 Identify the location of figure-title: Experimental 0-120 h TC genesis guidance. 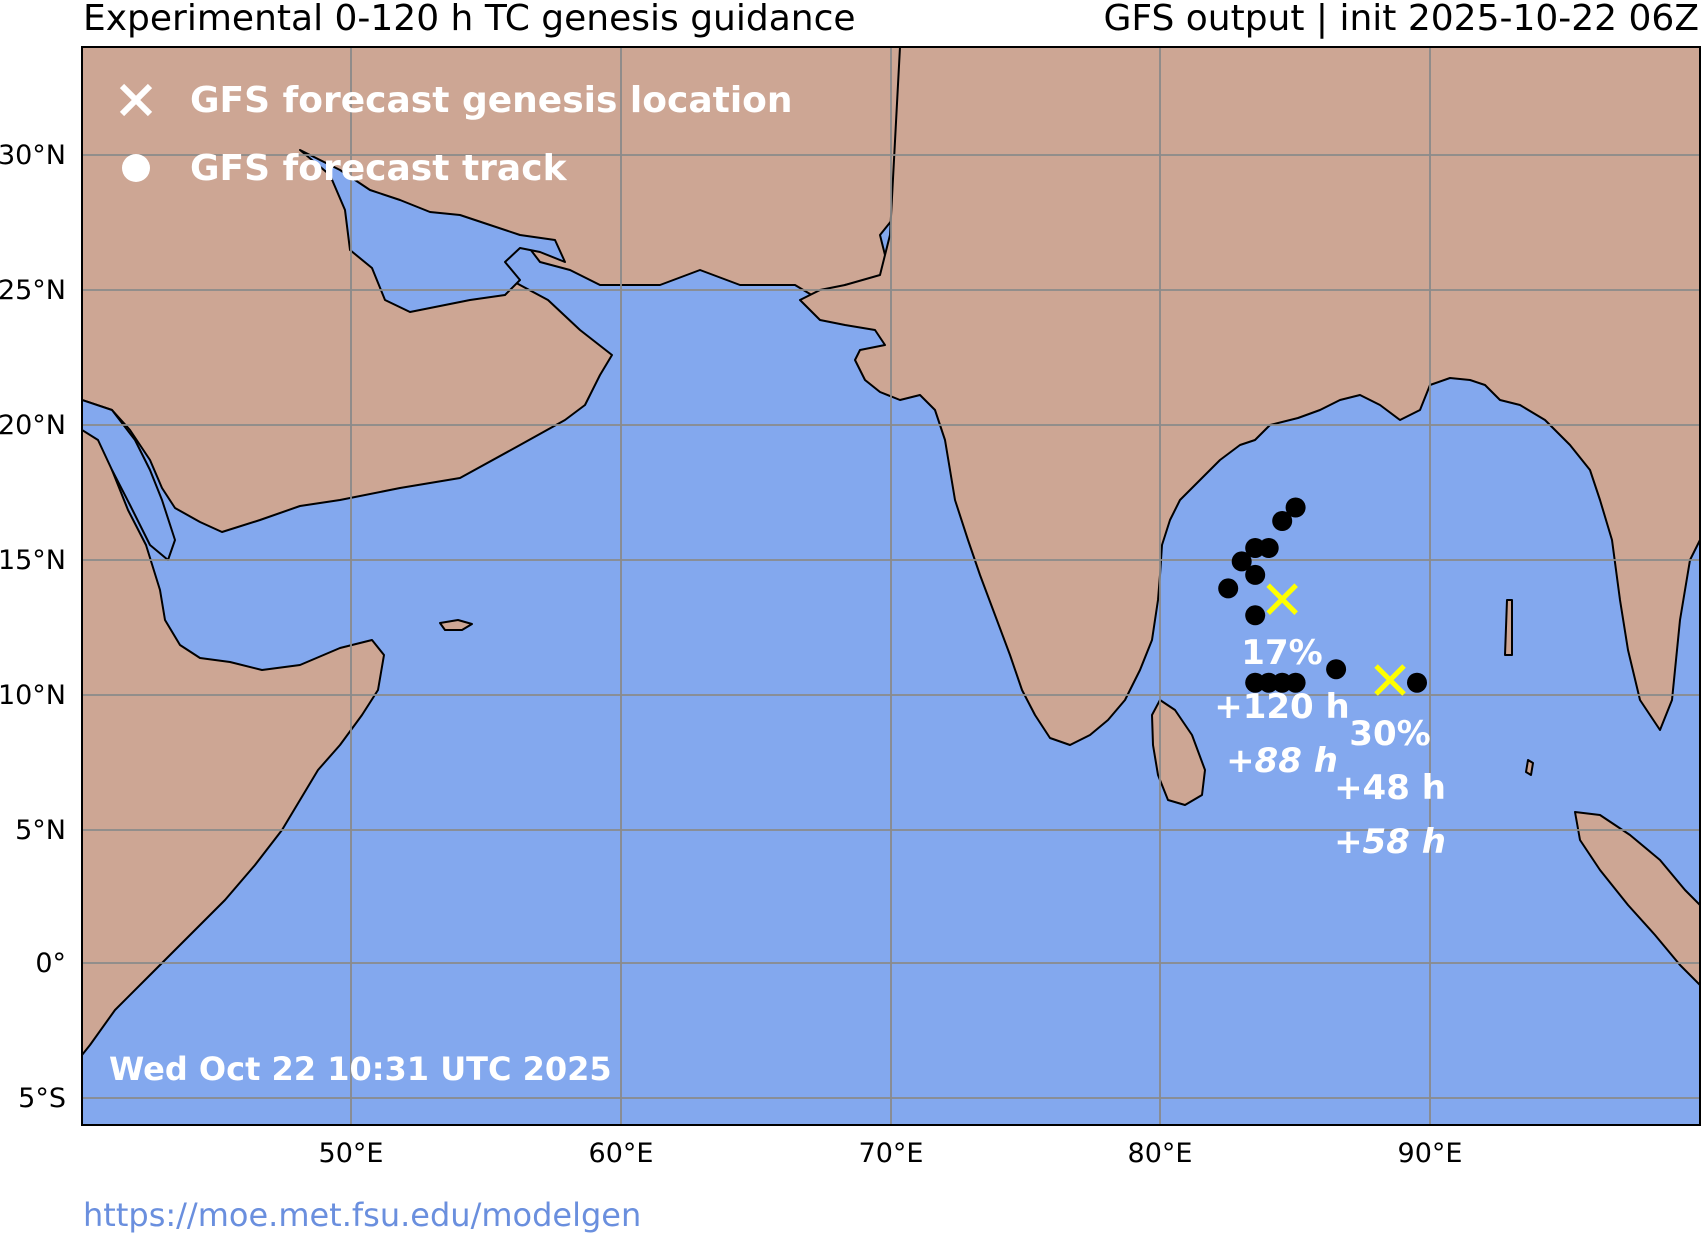
(469, 19).